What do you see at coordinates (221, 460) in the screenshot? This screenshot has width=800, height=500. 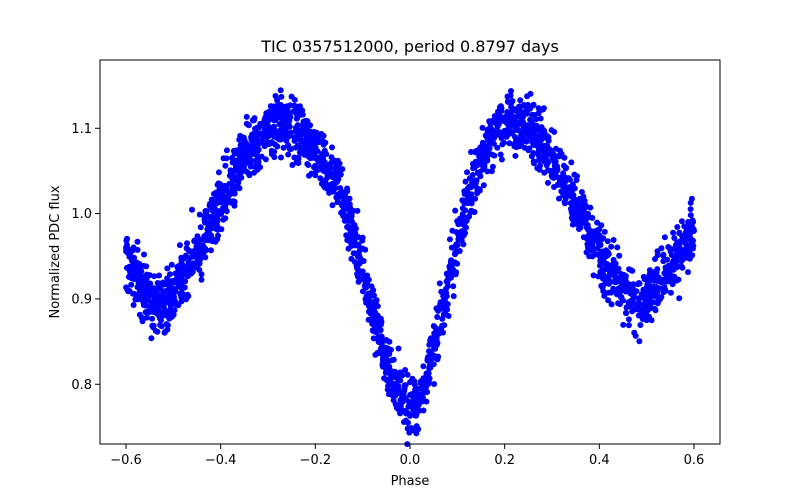 I see `x-tick-label: −0.4` at bounding box center [221, 460].